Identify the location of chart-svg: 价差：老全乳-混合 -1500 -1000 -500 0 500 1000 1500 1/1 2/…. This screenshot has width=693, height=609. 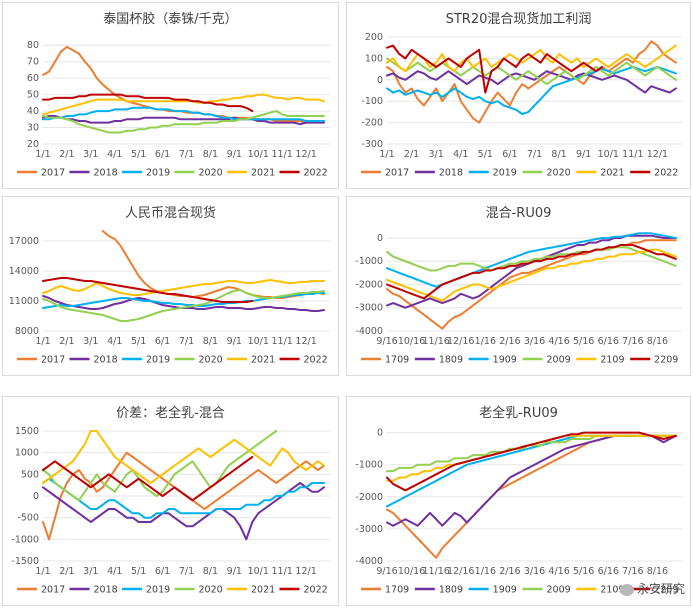
(170, 500).